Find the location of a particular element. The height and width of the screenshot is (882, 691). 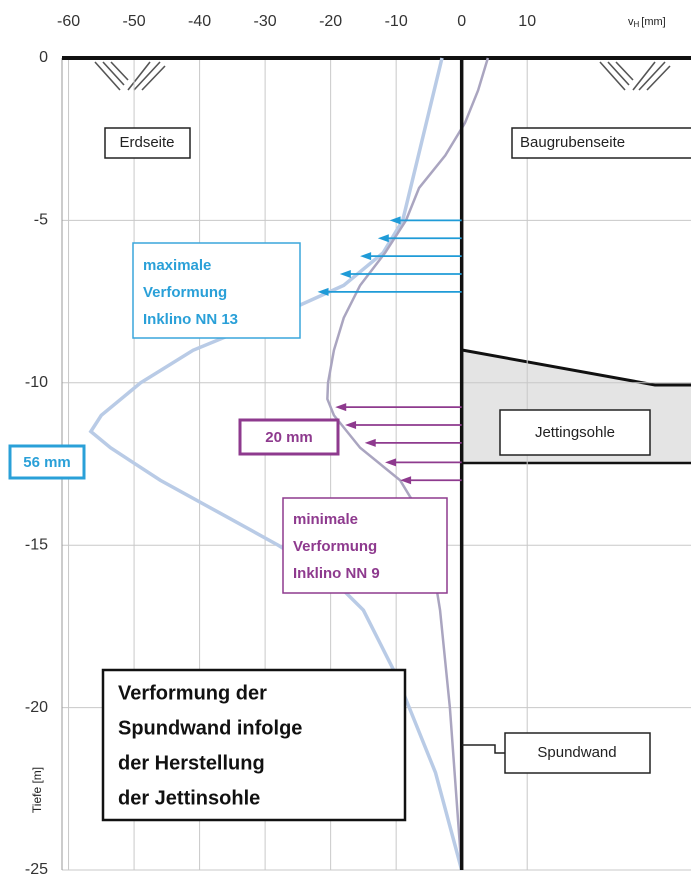

title-line: Verformung der is located at coordinates (192, 693).